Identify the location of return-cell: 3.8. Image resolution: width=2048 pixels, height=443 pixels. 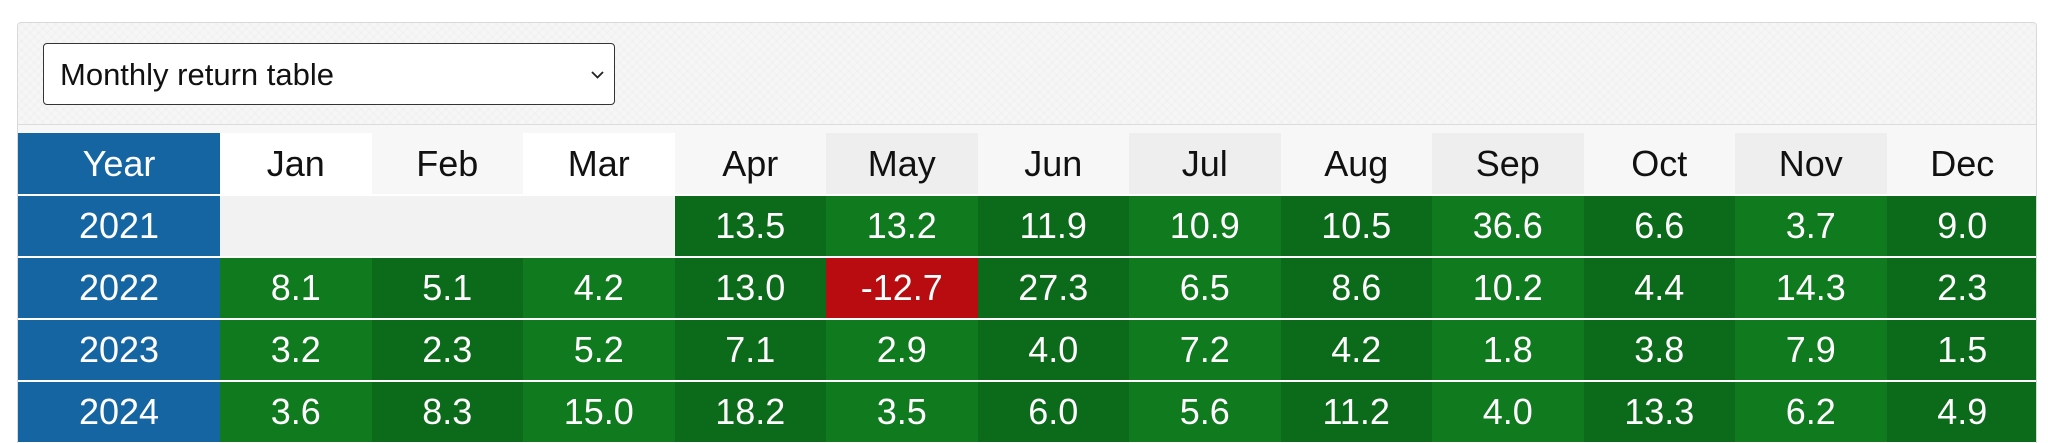
(1659, 350).